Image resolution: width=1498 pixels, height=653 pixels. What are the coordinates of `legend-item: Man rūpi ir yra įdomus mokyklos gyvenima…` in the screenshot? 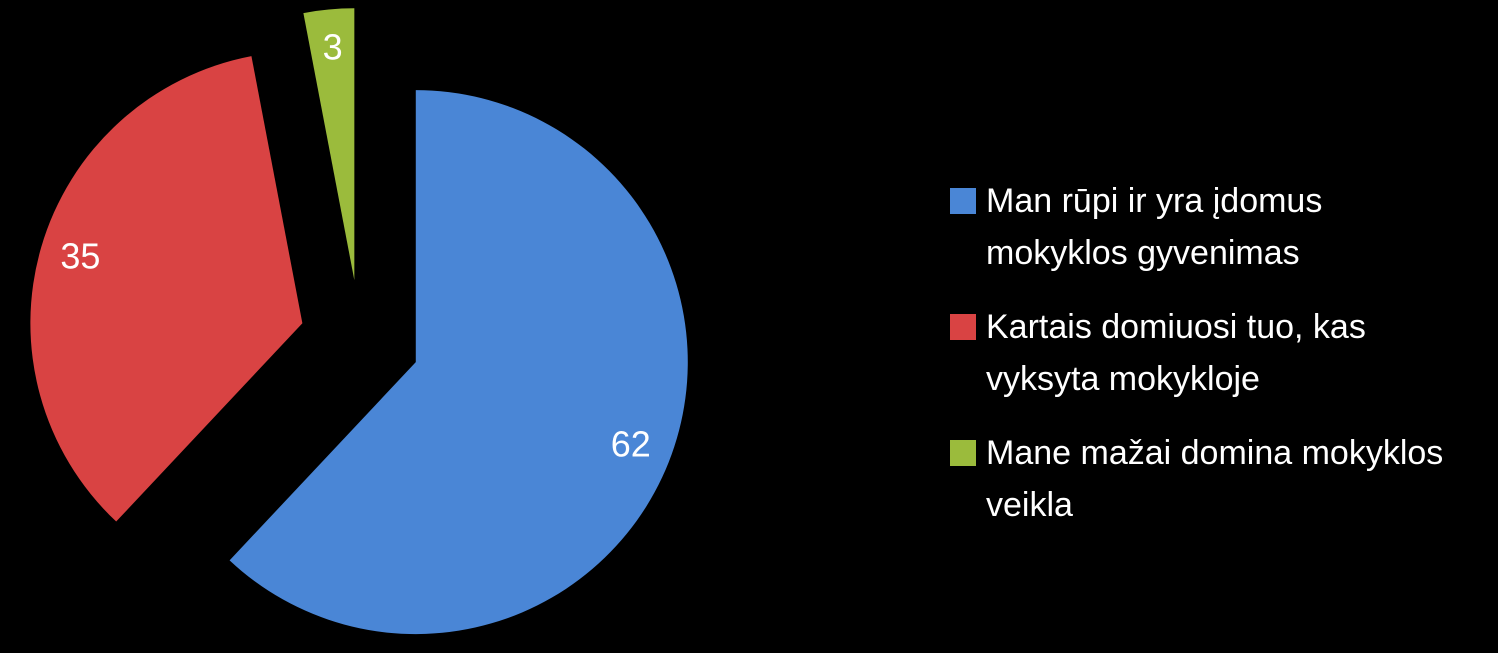 It's located at (1210, 227).